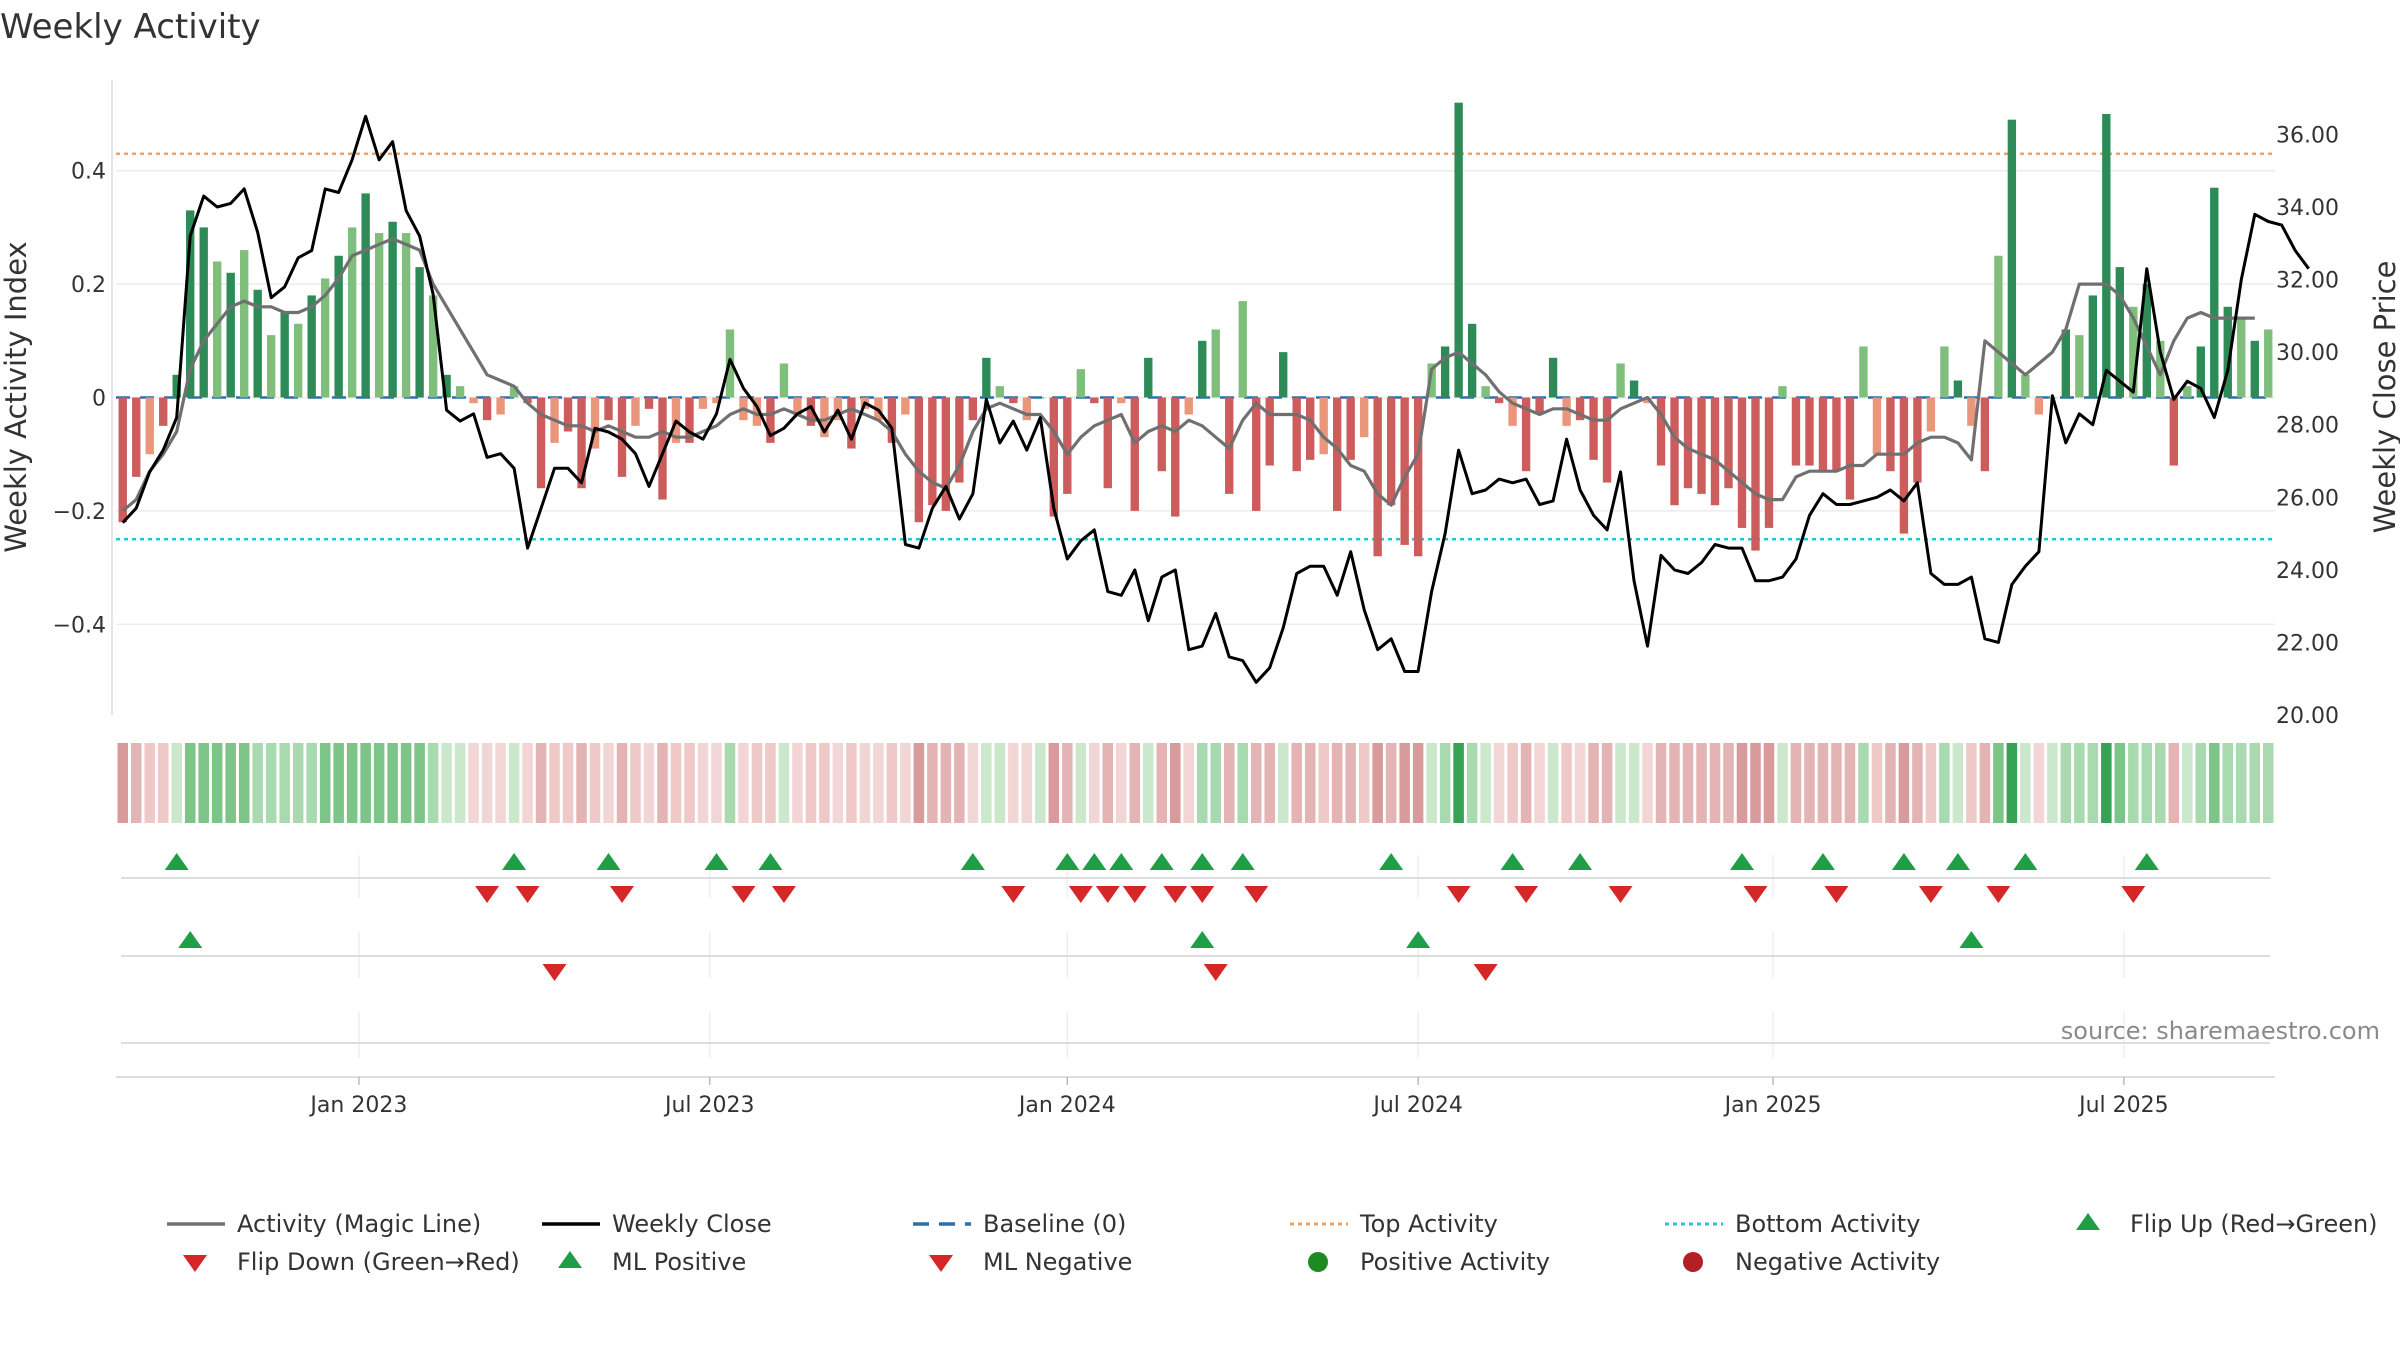  What do you see at coordinates (1417, 1105) in the screenshot?
I see `x-tick-label: Jul 2024` at bounding box center [1417, 1105].